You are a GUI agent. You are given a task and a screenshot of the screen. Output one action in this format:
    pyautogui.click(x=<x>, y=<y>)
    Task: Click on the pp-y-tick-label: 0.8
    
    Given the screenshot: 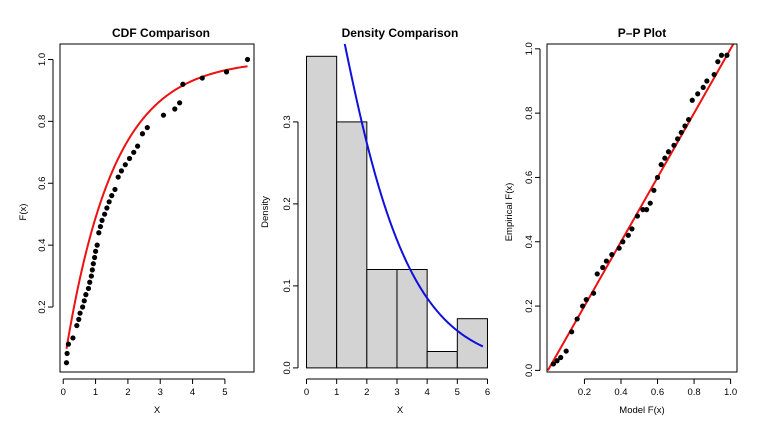 What is the action you would take?
    pyautogui.click(x=529, y=113)
    